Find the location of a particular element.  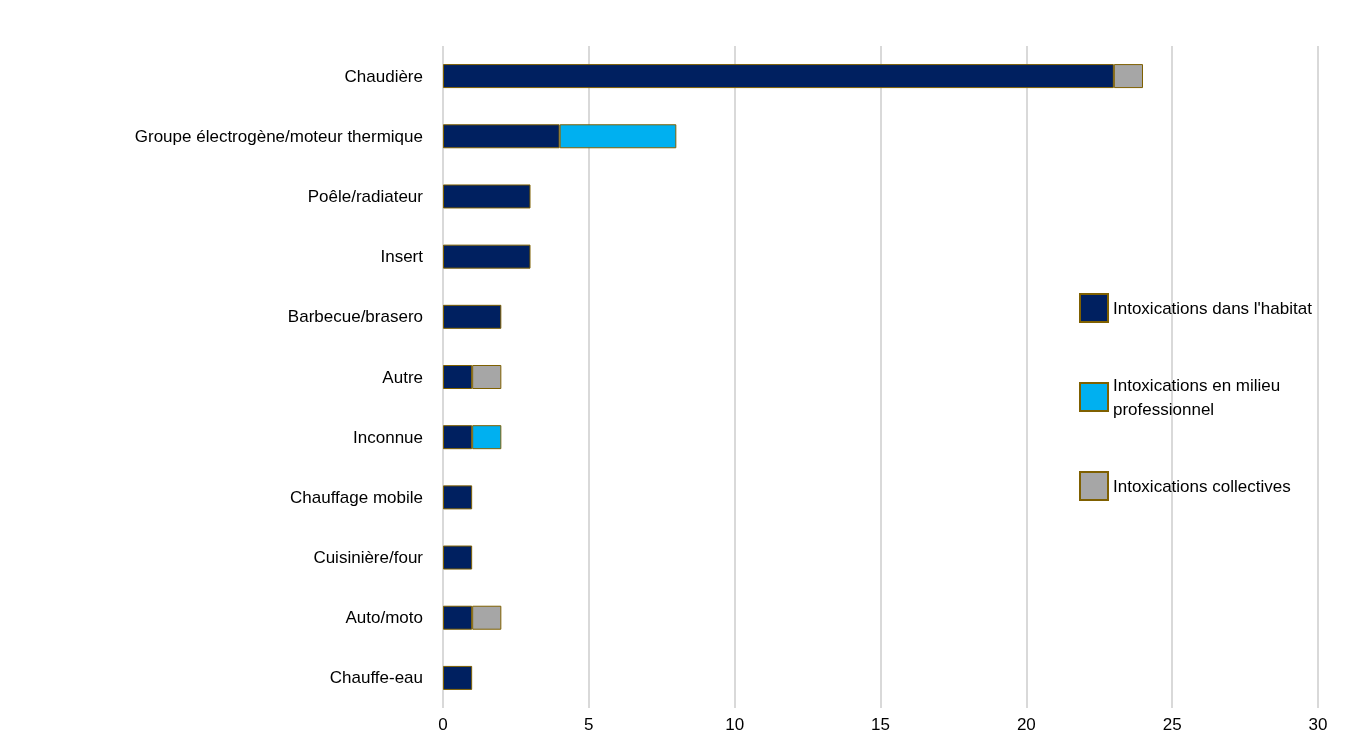

y-tick-label: Chauffe-eau is located at coordinates (376, 678).